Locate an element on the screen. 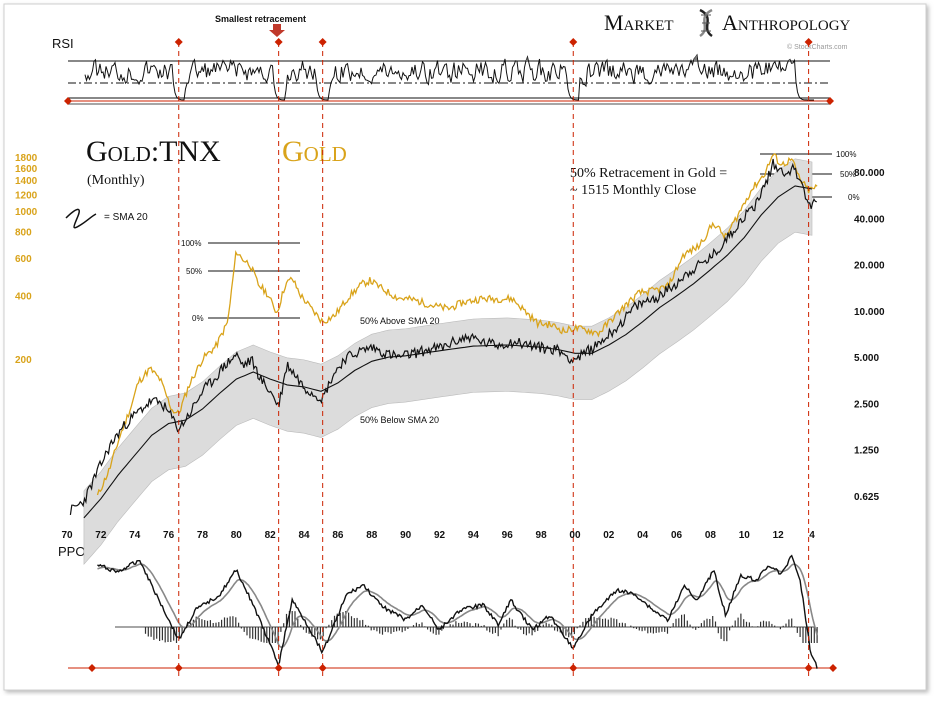 The width and height of the screenshot is (934, 701). x-tick-label: 90 is located at coordinates (406, 535).